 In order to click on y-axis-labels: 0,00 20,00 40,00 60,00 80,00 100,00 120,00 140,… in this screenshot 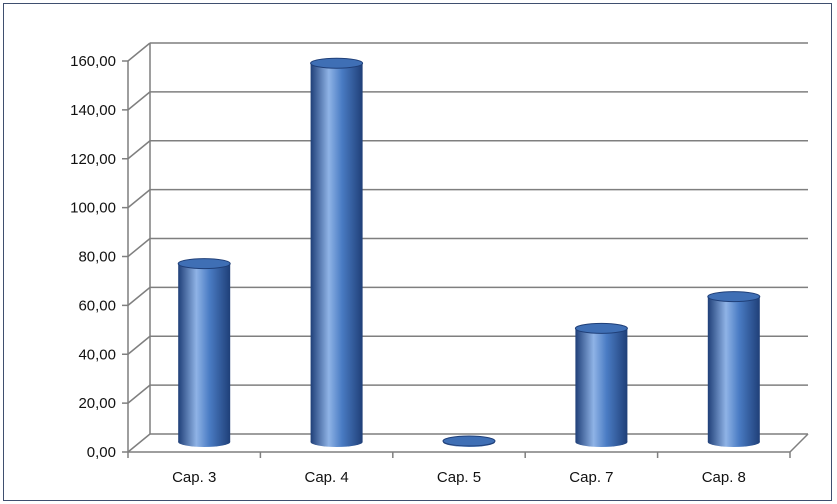, I will do `click(93, 257)`.